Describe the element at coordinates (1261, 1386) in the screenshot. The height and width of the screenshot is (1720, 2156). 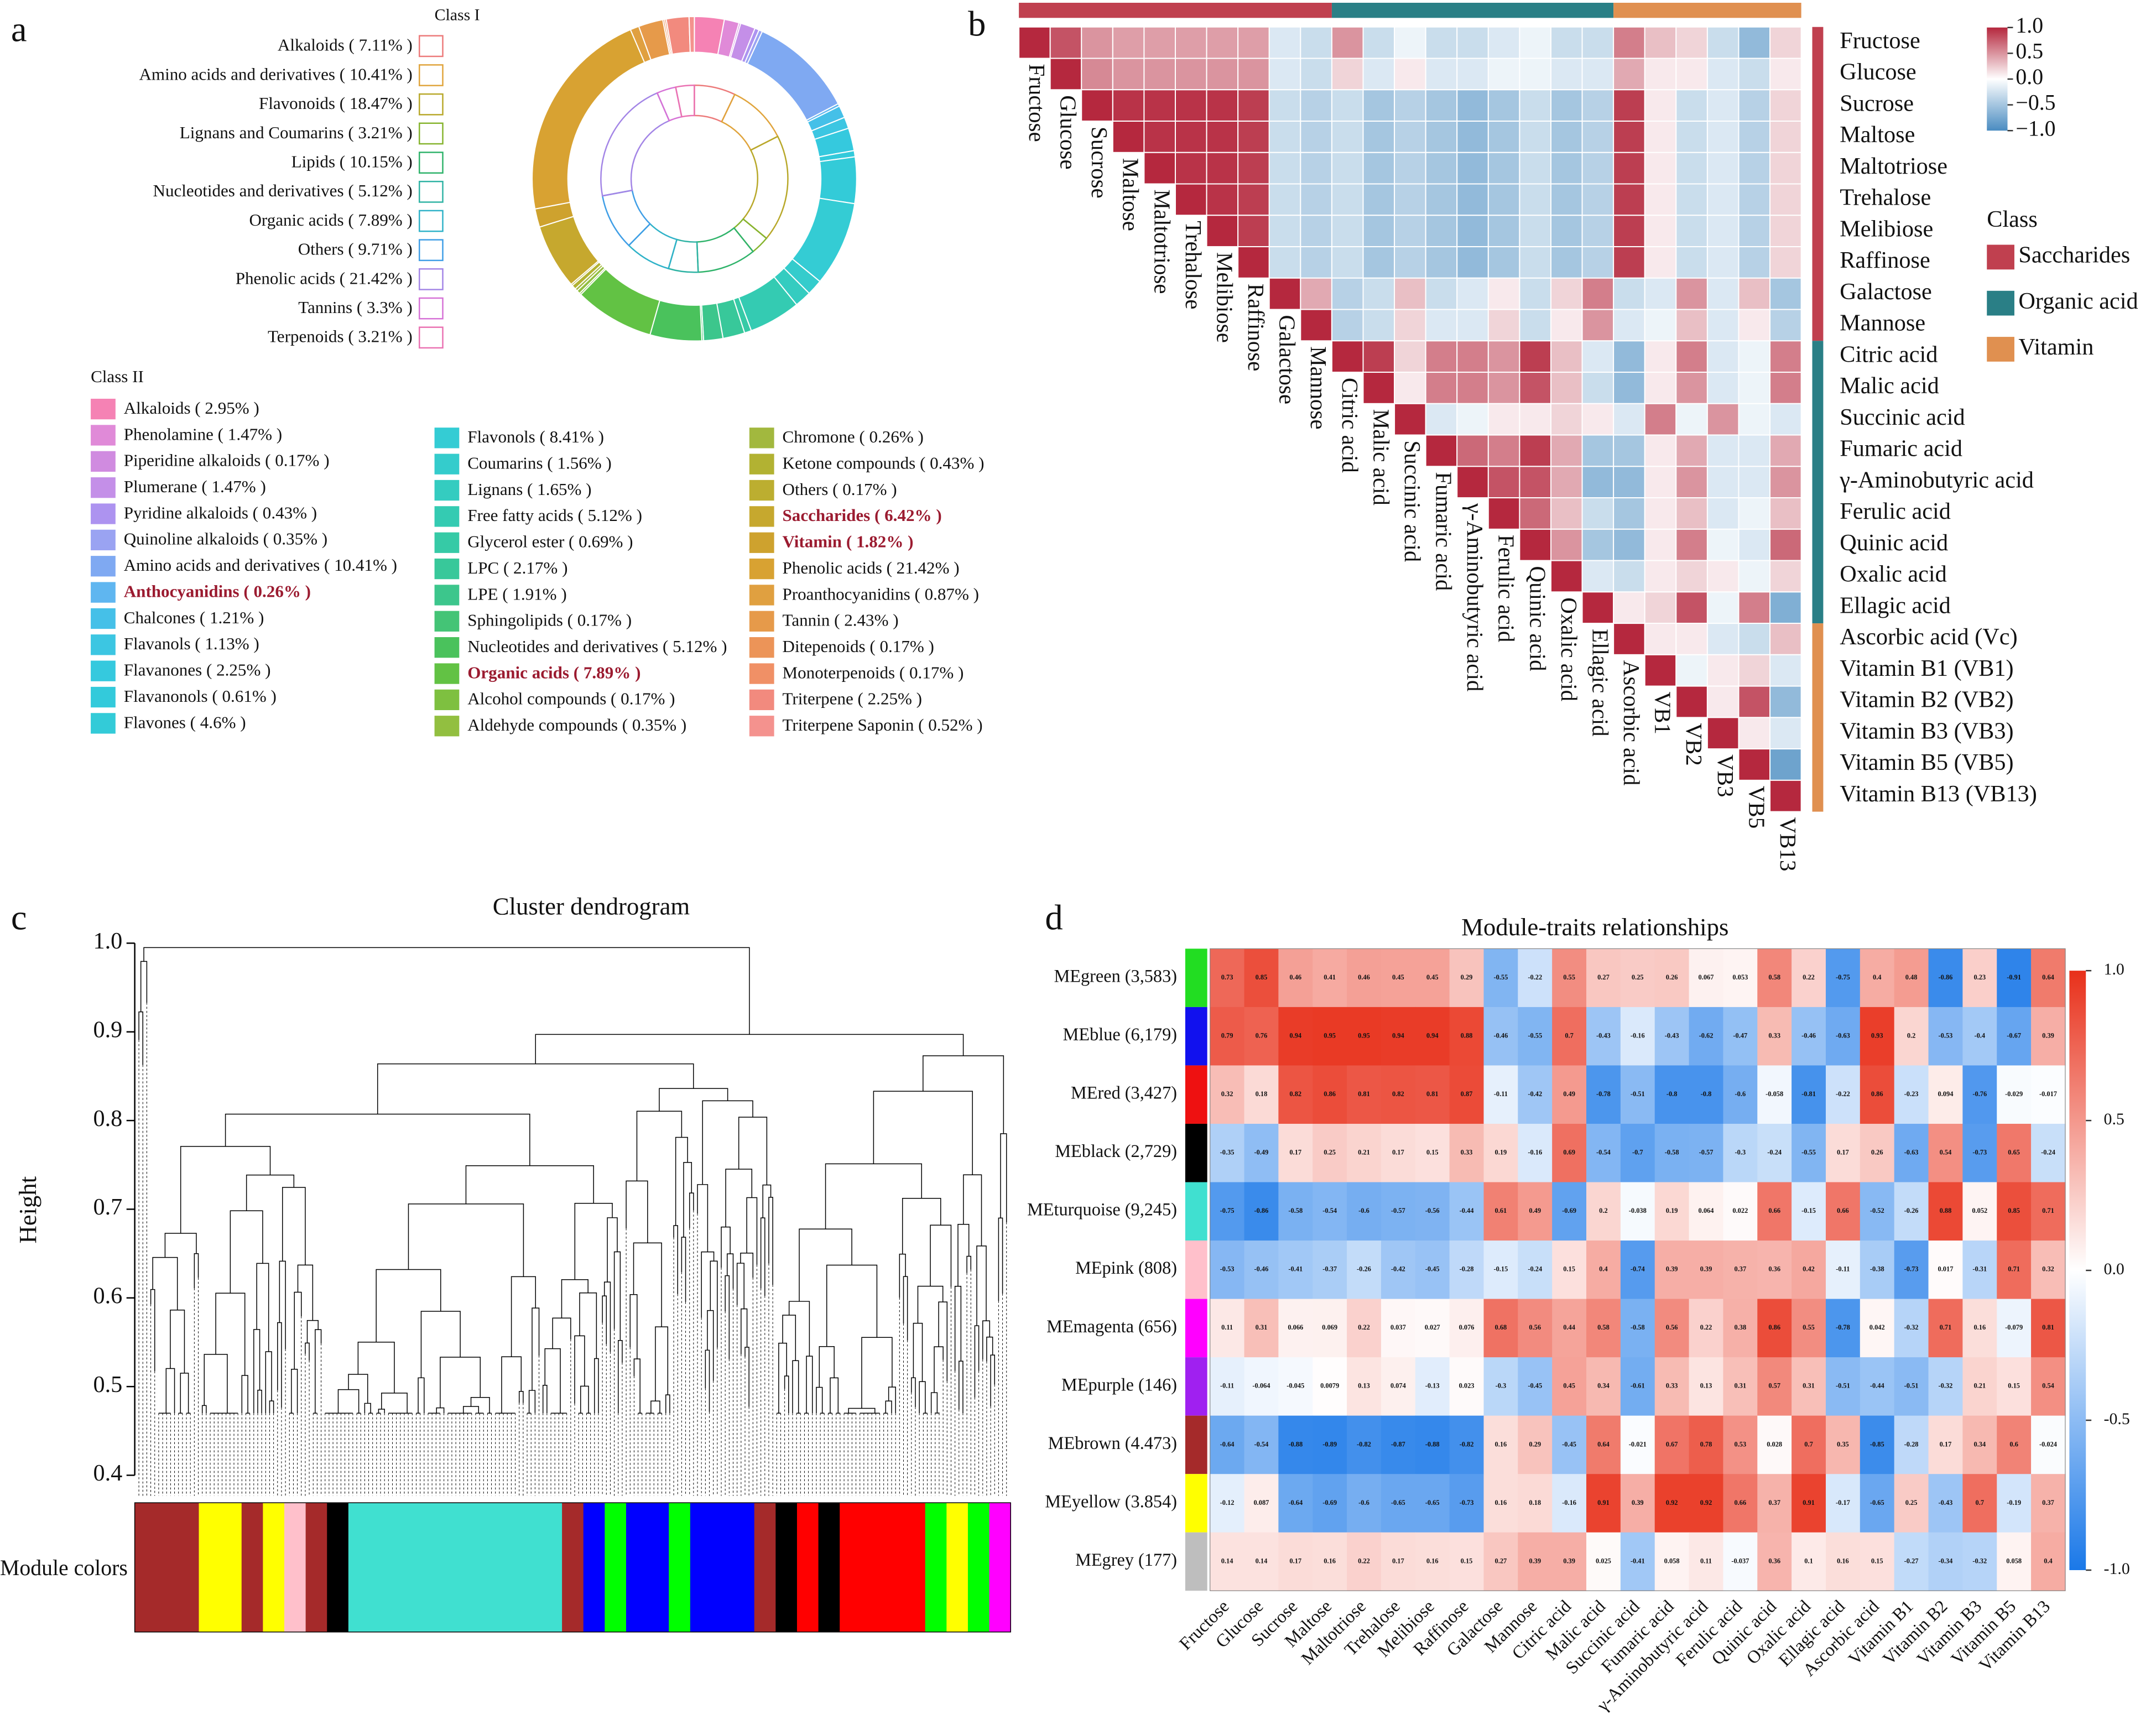
I see `cell-label: -0.064` at that location.